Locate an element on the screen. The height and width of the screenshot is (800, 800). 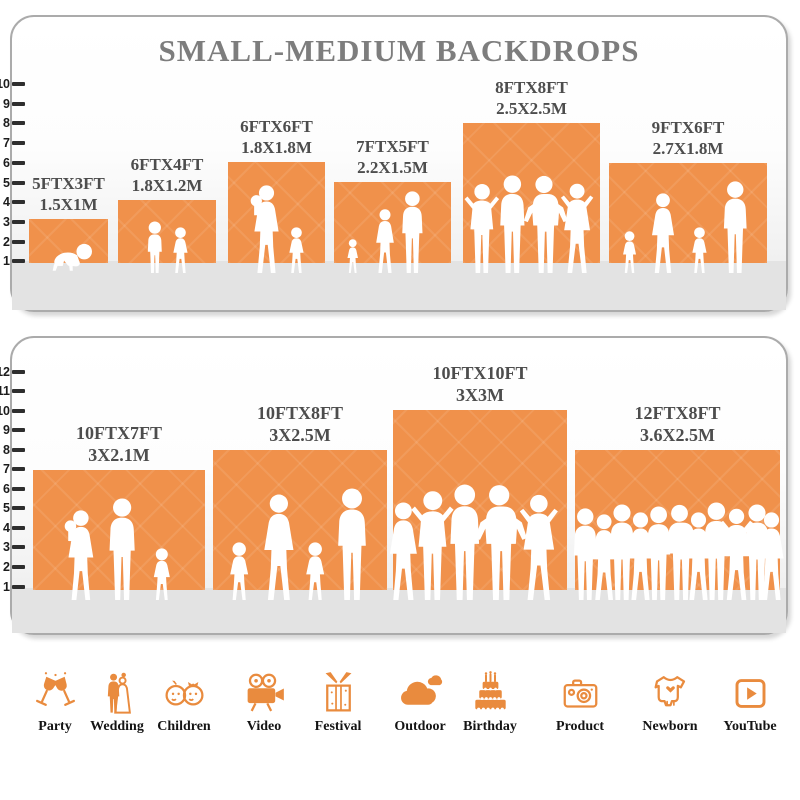
backdrop-label: 6FTX6FT 1.8X1.8M is located at coordinates (277, 137).